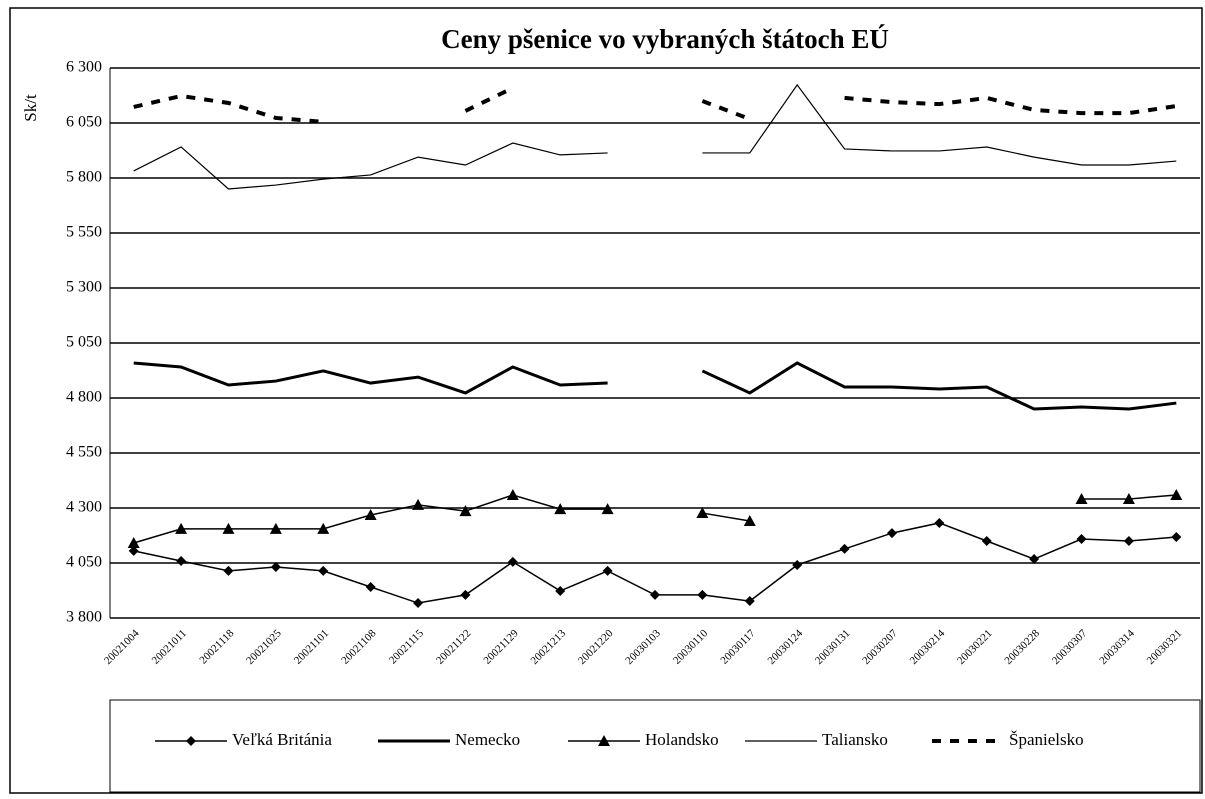 Image resolution: width=1205 pixels, height=799 pixels. What do you see at coordinates (84, 122) in the screenshot?
I see `y-tick-label: 6 050` at bounding box center [84, 122].